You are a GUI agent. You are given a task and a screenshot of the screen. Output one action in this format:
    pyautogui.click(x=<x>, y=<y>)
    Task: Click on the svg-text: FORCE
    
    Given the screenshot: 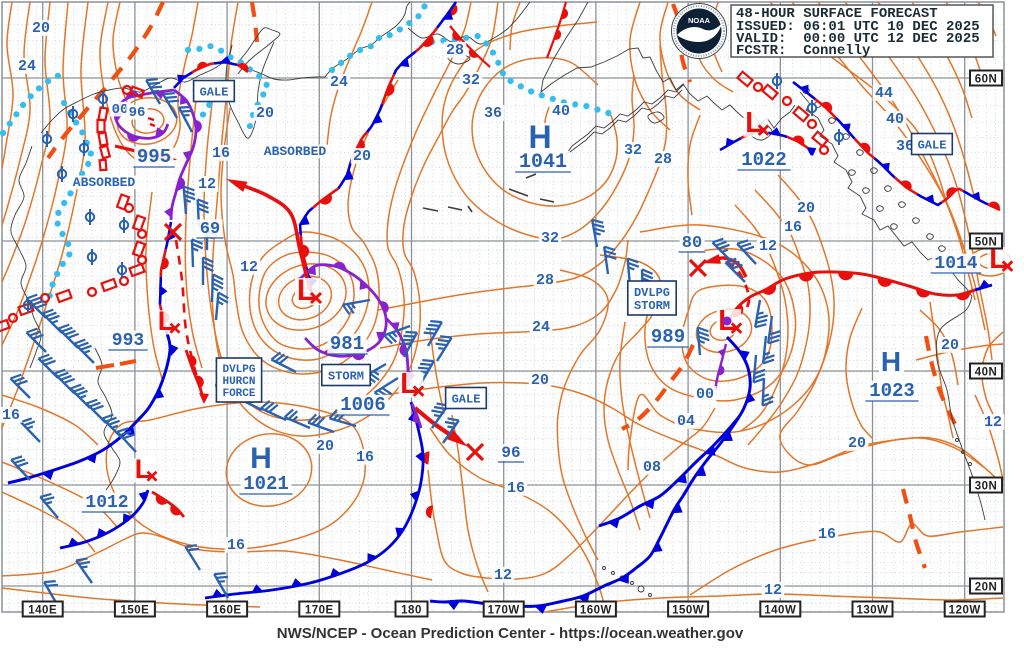 What is the action you would take?
    pyautogui.click(x=238, y=394)
    